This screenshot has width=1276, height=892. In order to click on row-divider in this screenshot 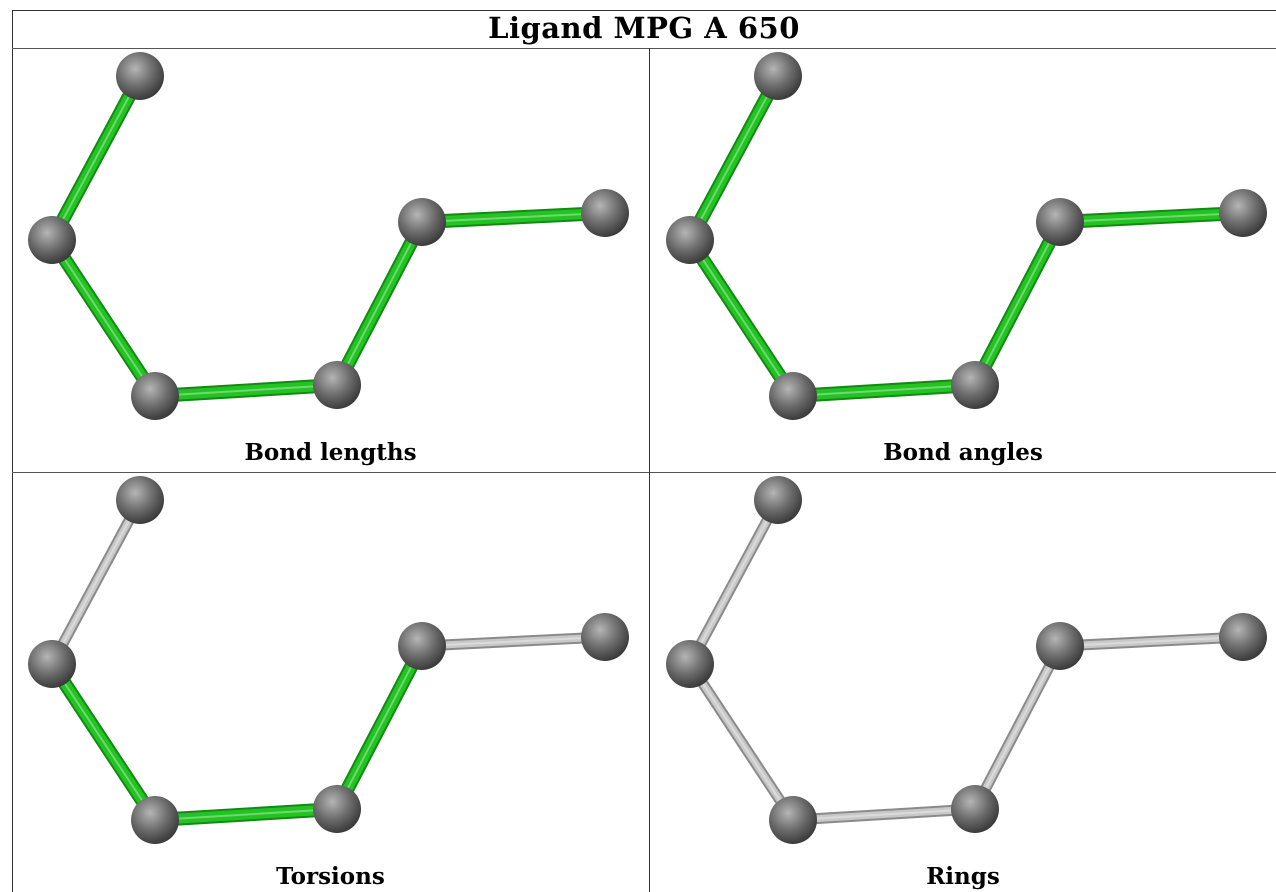, I will do `click(644, 472)`.